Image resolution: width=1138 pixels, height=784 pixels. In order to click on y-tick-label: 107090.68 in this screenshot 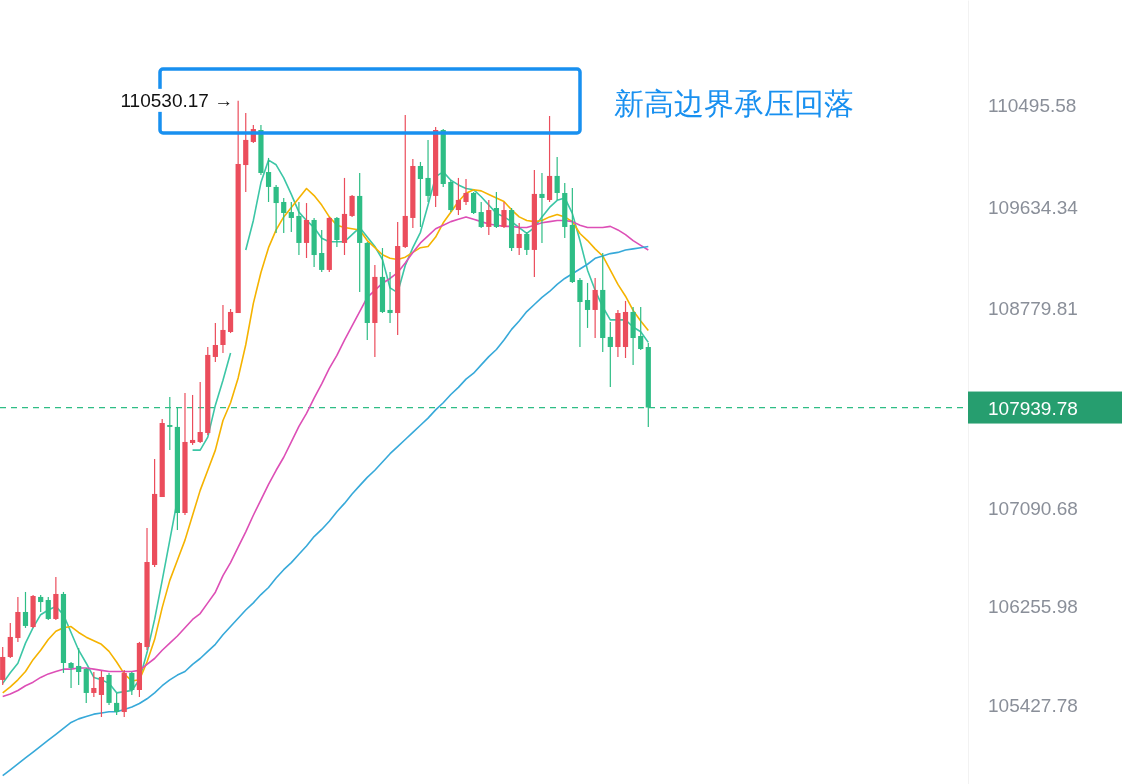, I will do `click(1033, 508)`.